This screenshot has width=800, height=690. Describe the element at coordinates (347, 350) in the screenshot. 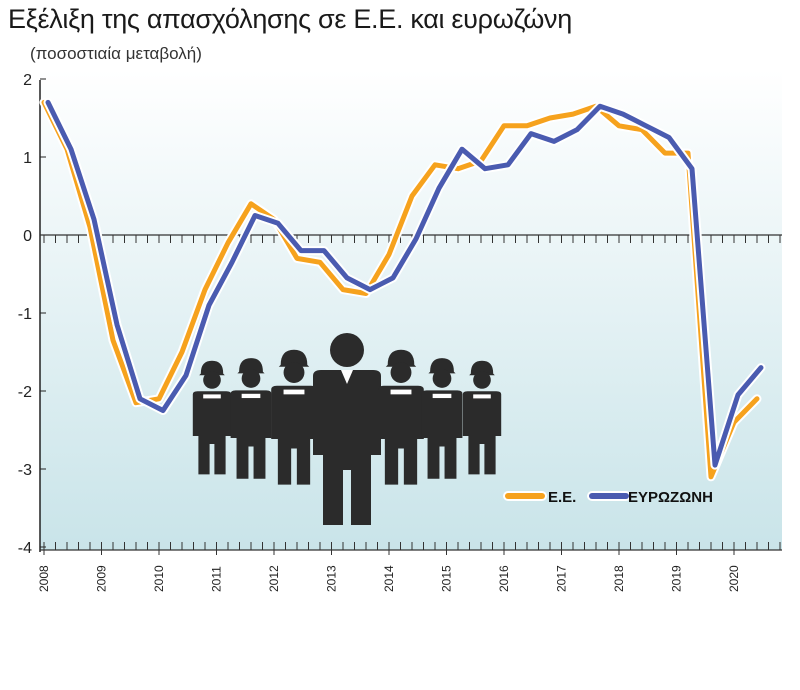

I see `person-head` at that location.